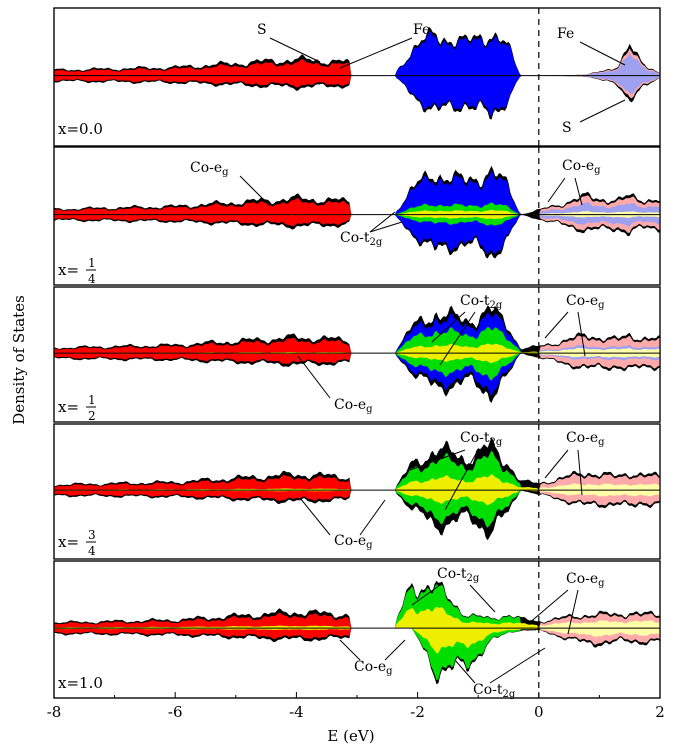 This screenshot has width=678, height=746. What do you see at coordinates (565, 34) in the screenshot?
I see `annot-p0-Fe-right: Fe` at bounding box center [565, 34].